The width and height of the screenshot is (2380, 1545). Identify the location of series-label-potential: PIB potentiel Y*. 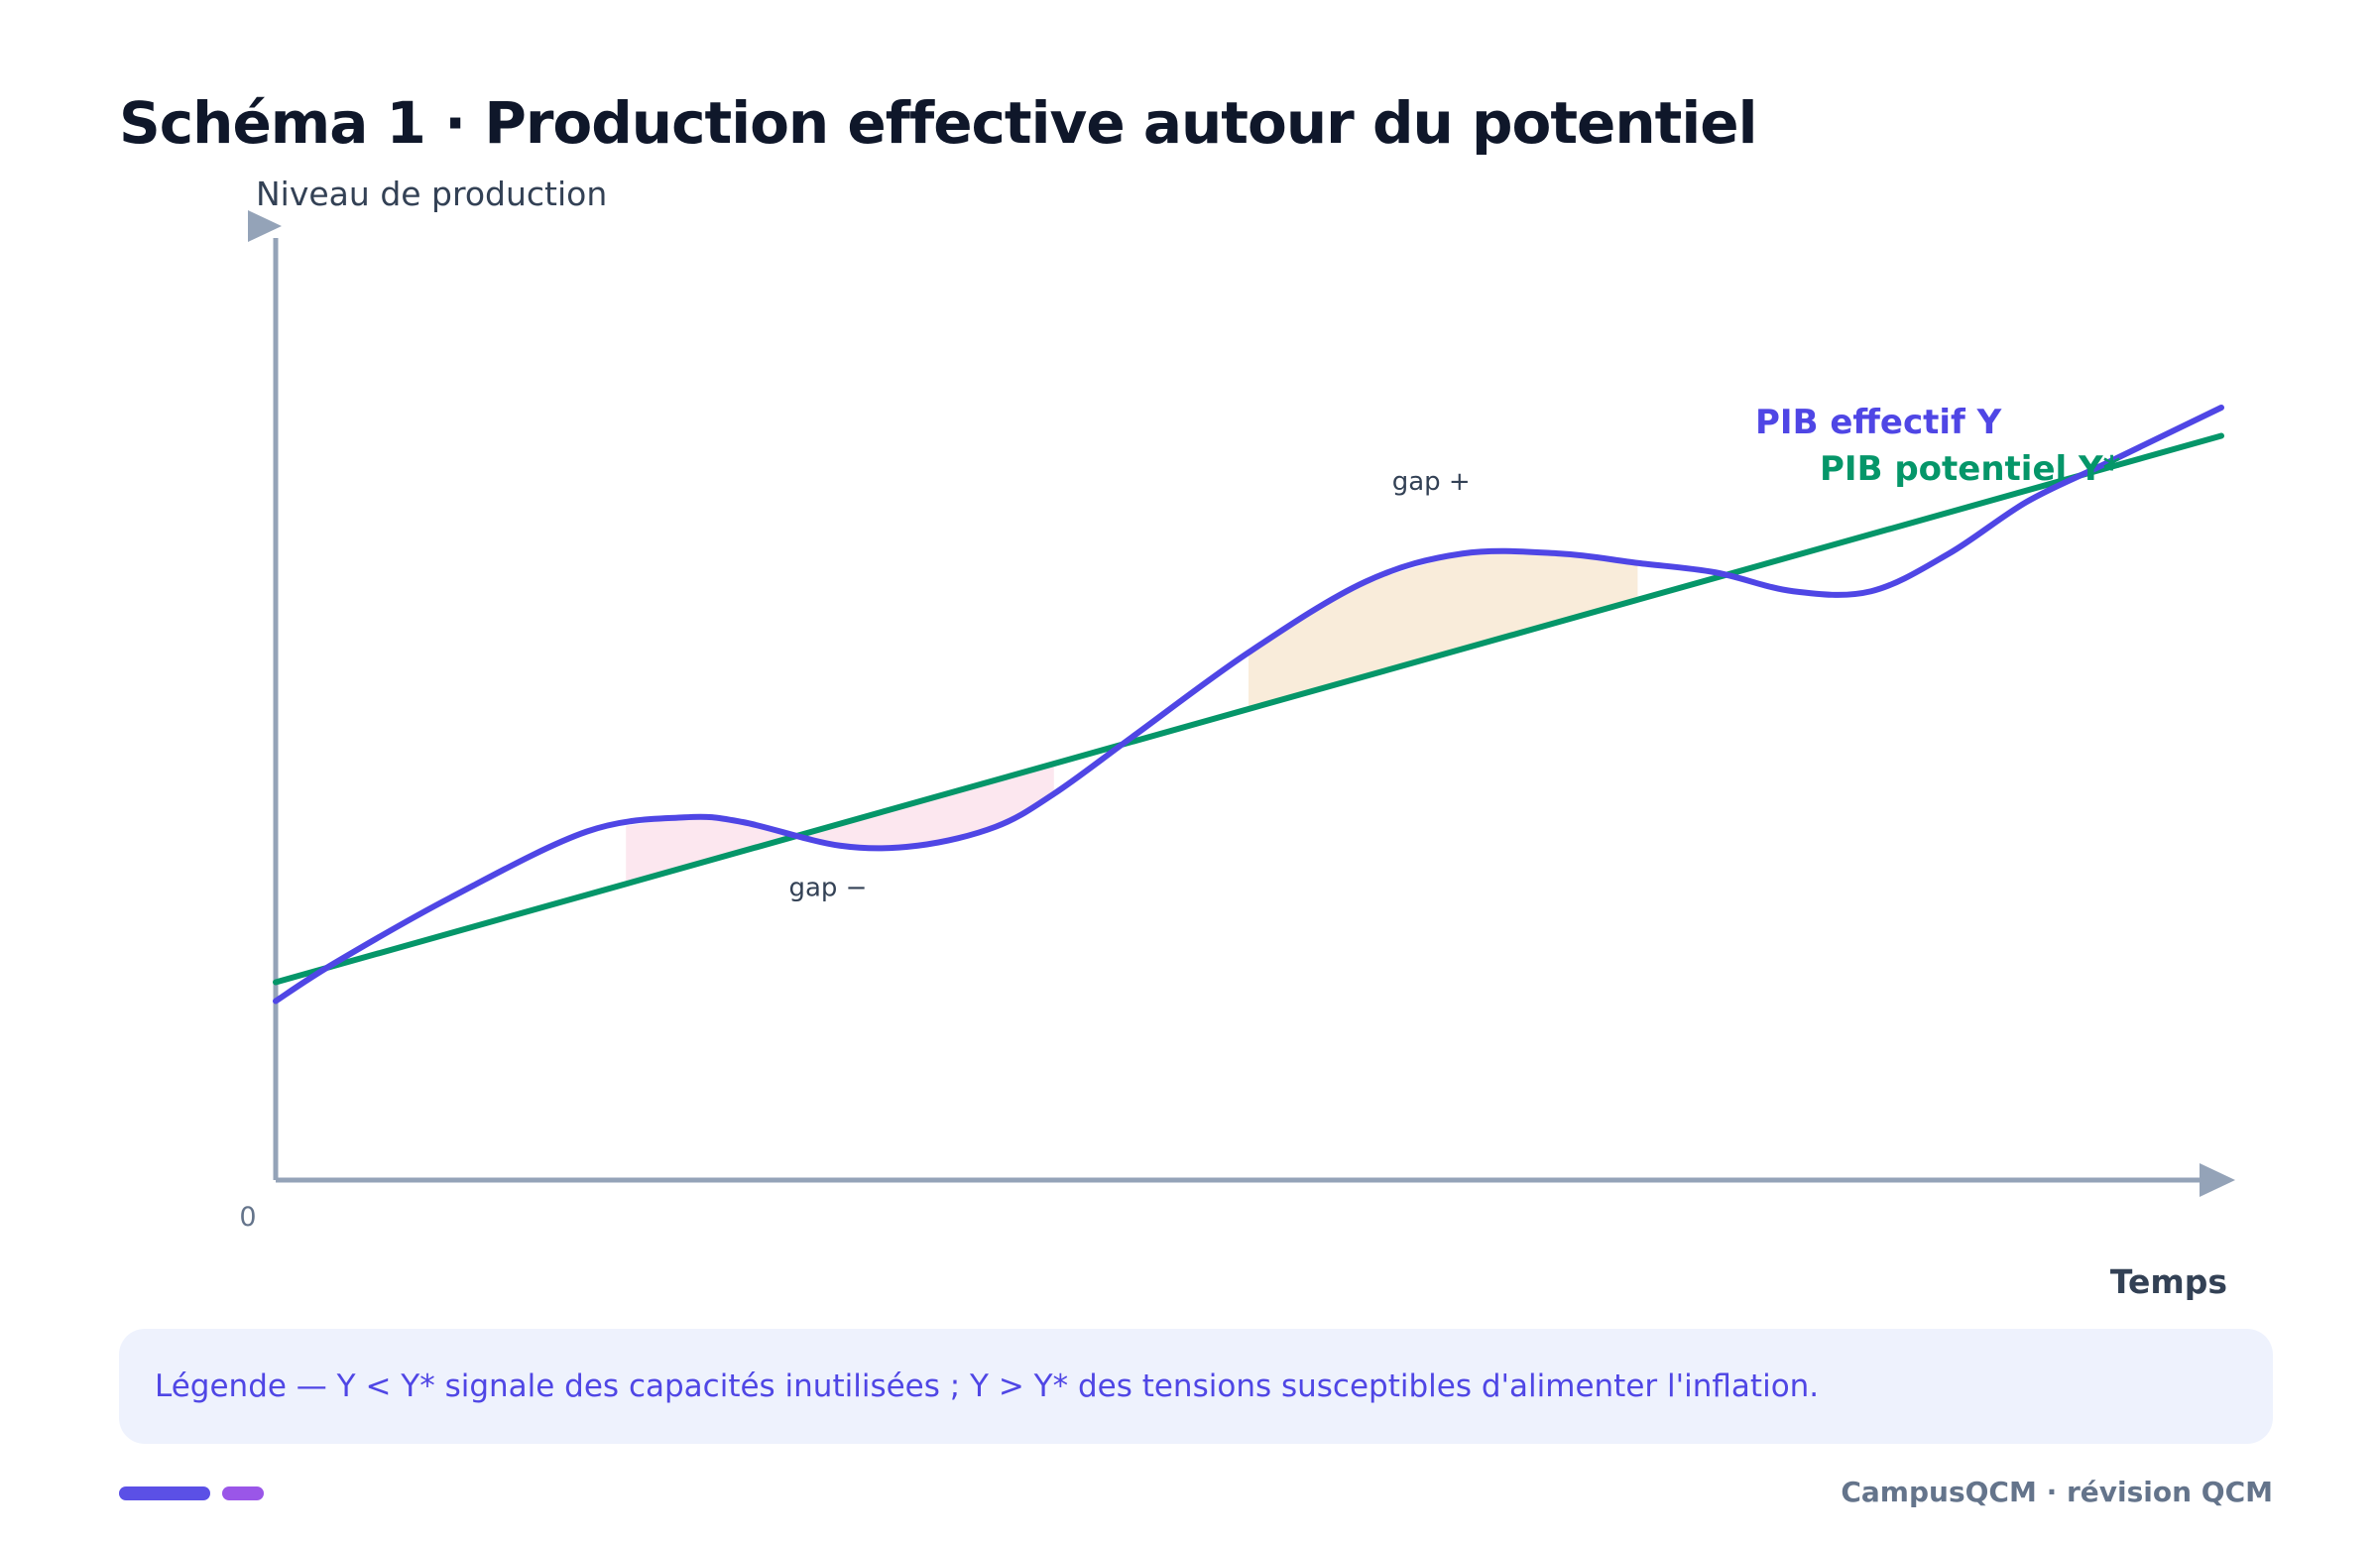
(1970, 469).